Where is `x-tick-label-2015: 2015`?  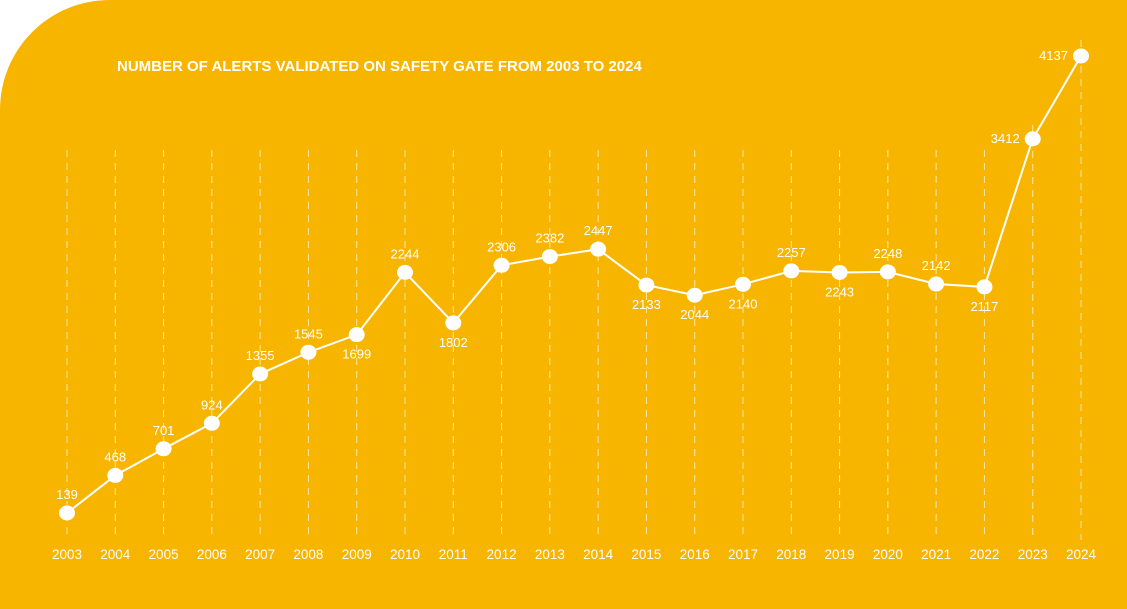 x-tick-label-2015: 2015 is located at coordinates (646, 554).